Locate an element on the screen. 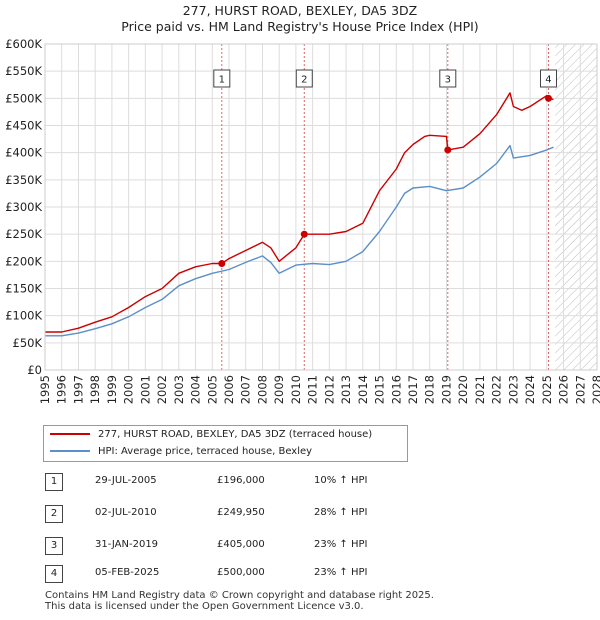 The width and height of the screenshot is (600, 620). y-tick-label: £150K is located at coordinates (23, 289).